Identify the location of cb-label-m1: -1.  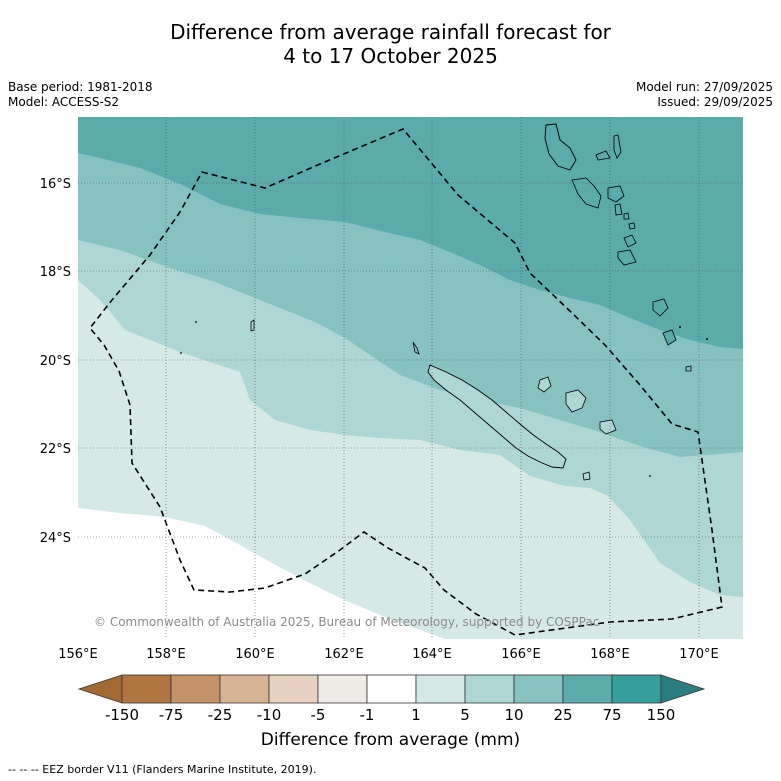
(367, 715).